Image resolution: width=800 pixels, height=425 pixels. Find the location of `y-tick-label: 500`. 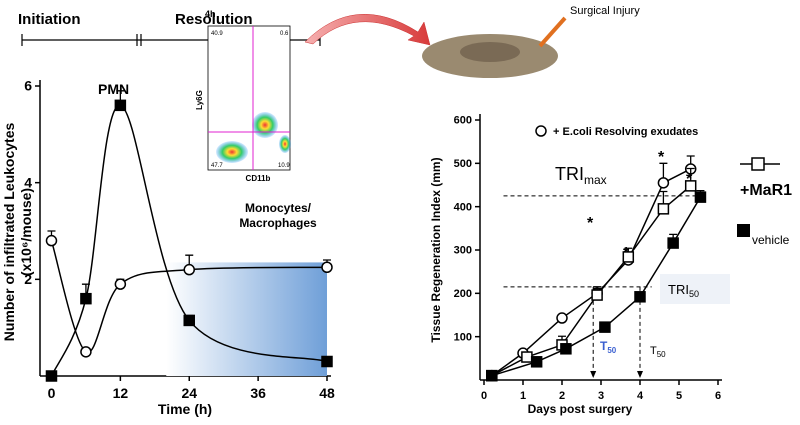

y-tick-label: 500 is located at coordinates (463, 164).